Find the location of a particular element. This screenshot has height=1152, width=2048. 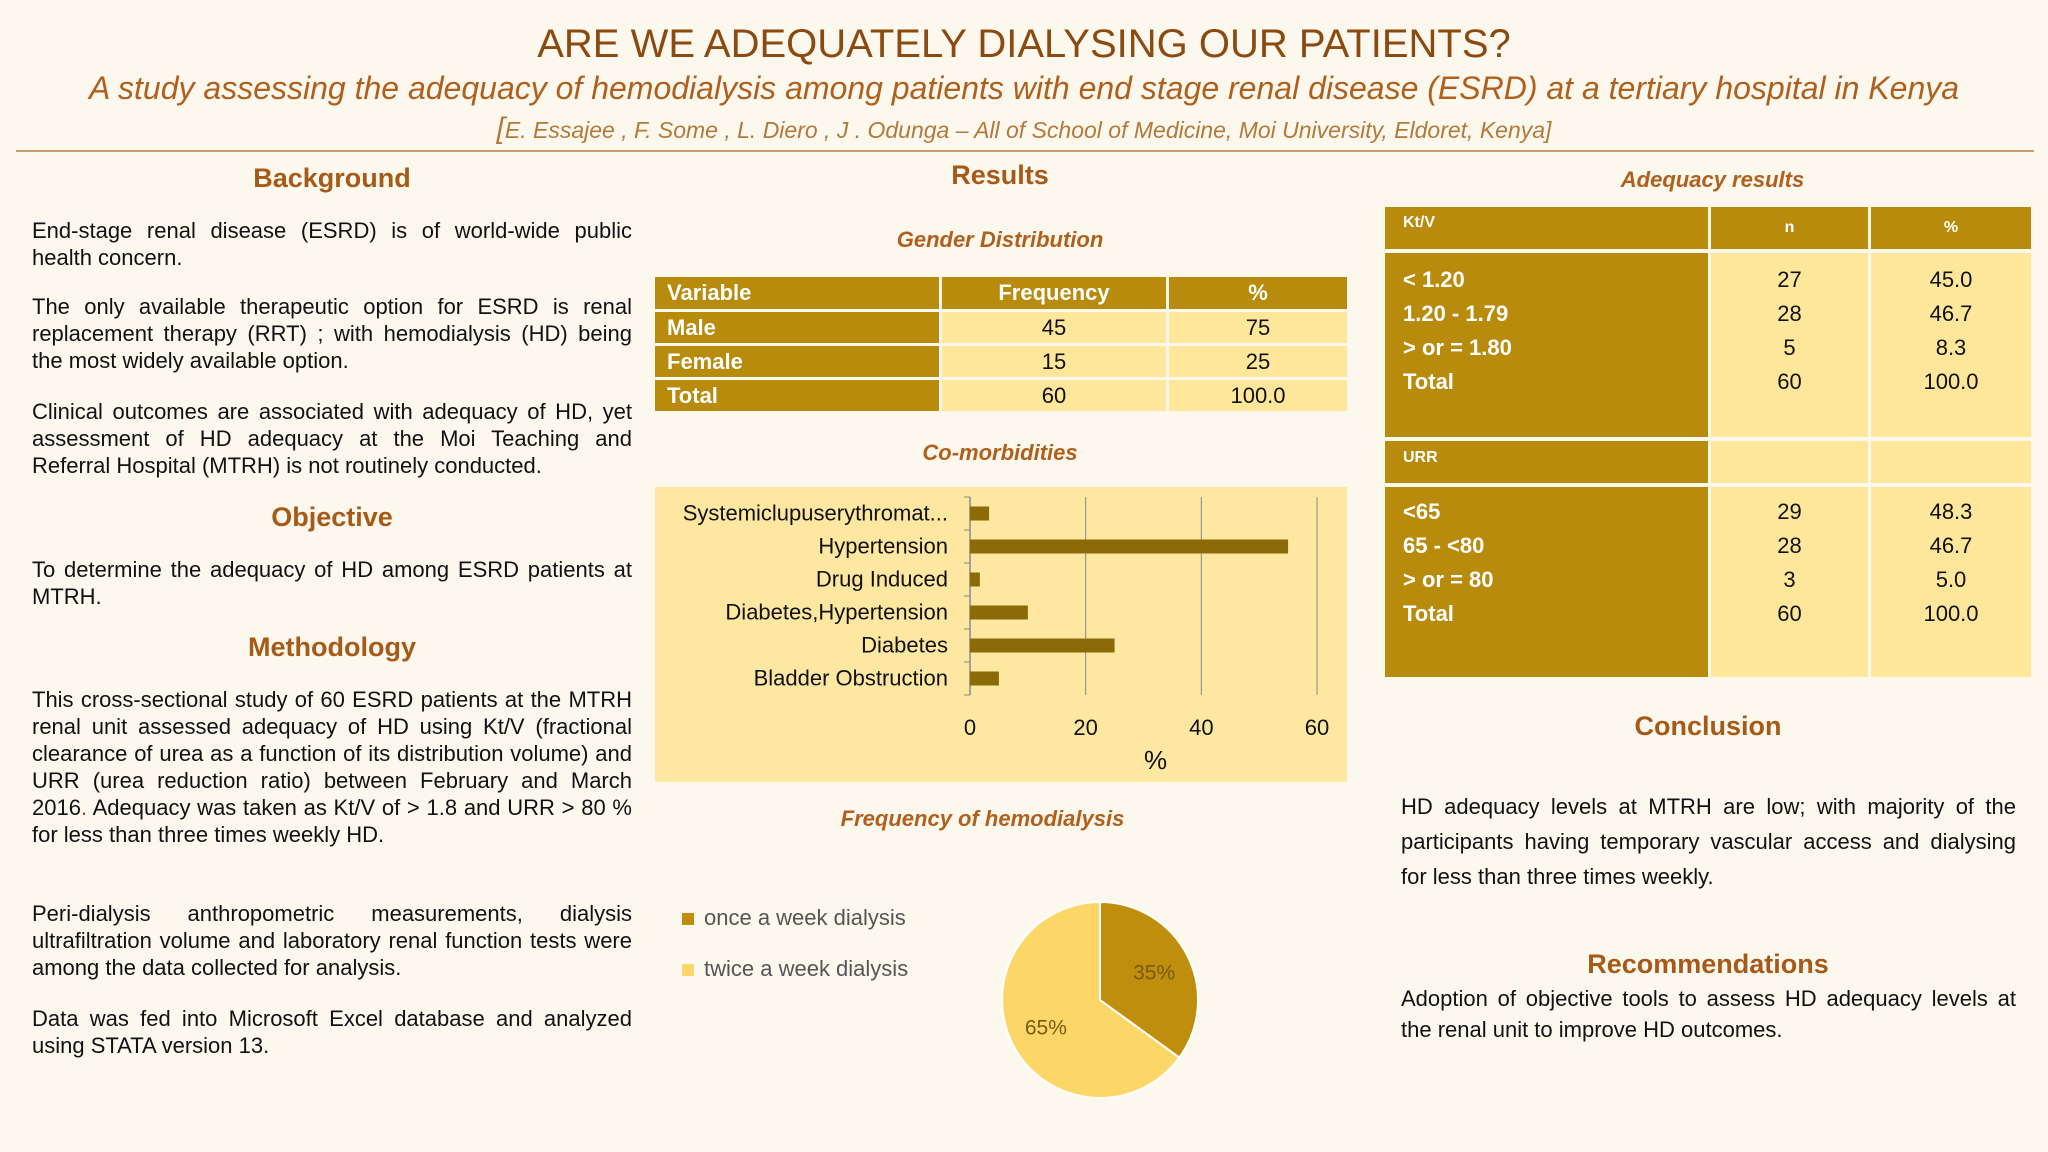

urr-labels: <65 65 - <80 > or = 80 Total is located at coordinates (1448, 563).